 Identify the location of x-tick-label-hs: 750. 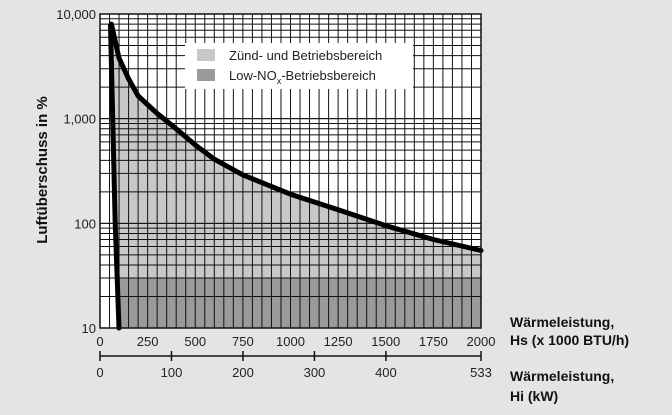
(243, 341).